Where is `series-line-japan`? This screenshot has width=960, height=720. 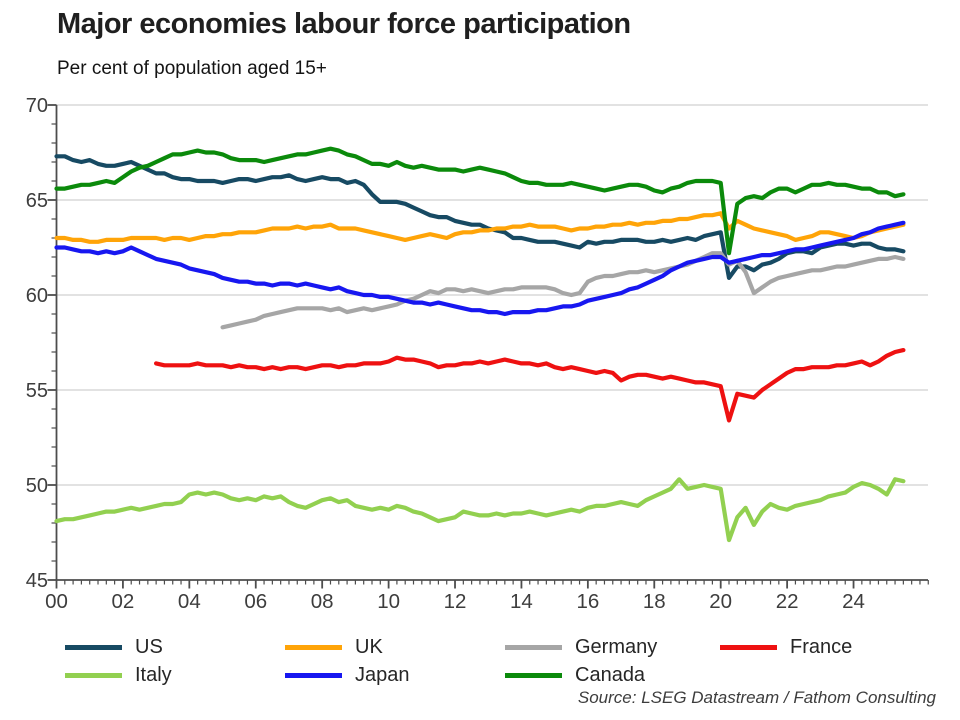
series-line-japan is located at coordinates (480, 268).